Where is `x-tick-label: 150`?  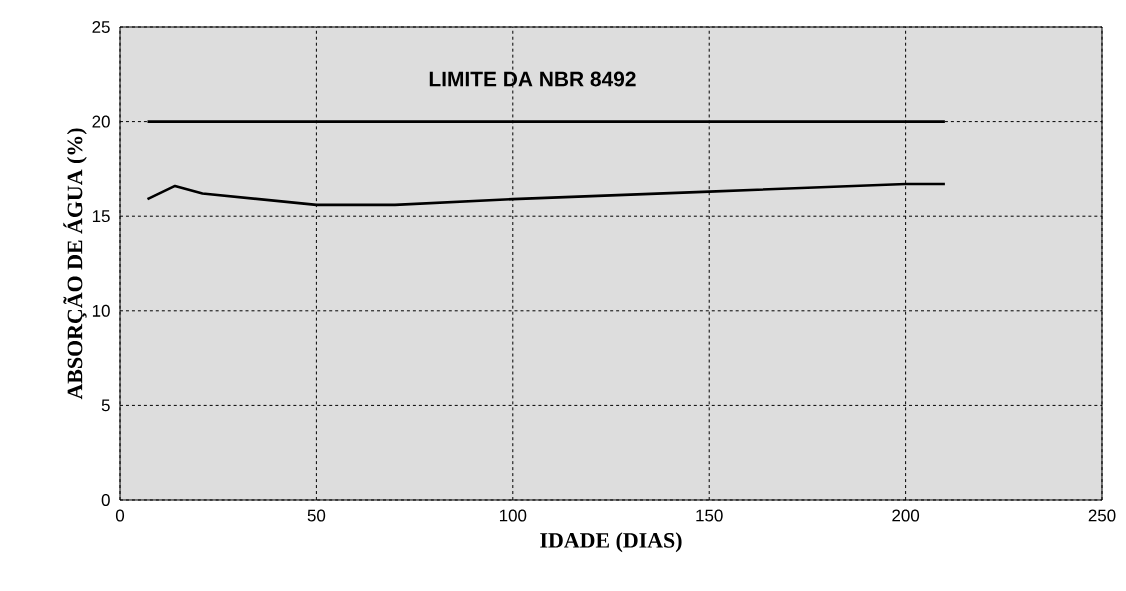 x-tick-label: 150 is located at coordinates (709, 515).